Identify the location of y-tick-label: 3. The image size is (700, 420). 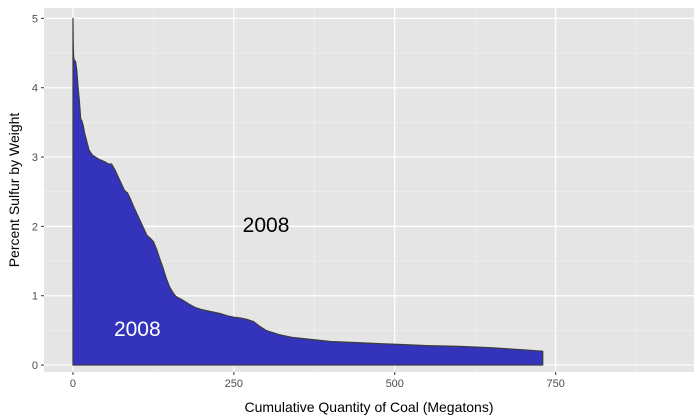
(35, 158).